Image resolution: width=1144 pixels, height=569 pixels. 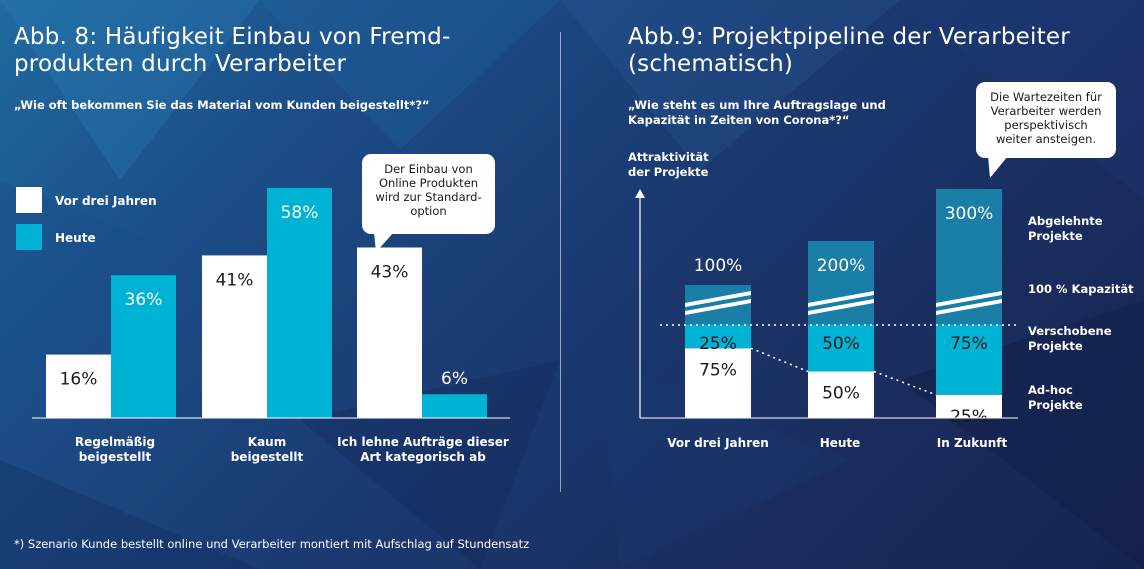 I want to click on value-label-adhoc-1: 75%, so click(x=718, y=370).